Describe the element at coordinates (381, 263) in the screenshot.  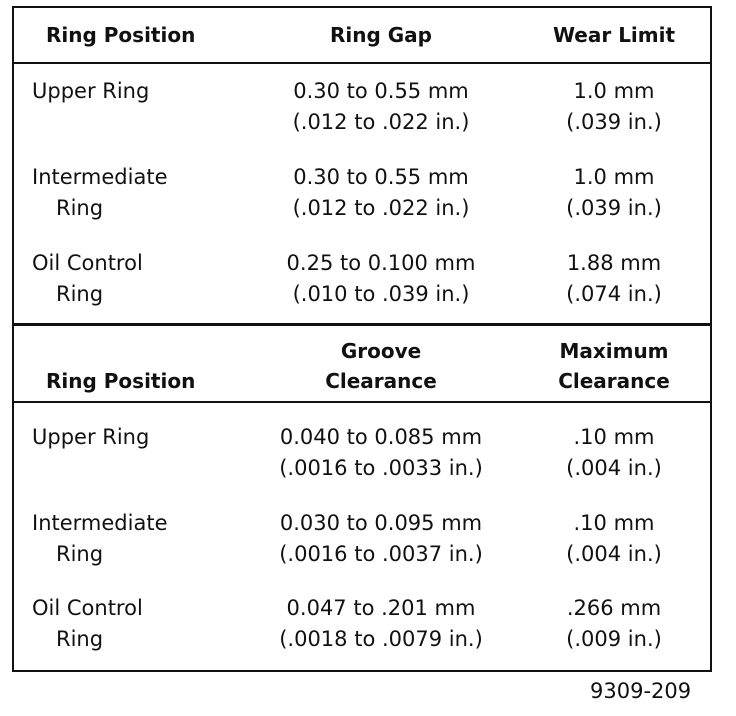
I see `metric-value: 0.25 to 0.100 mm` at that location.